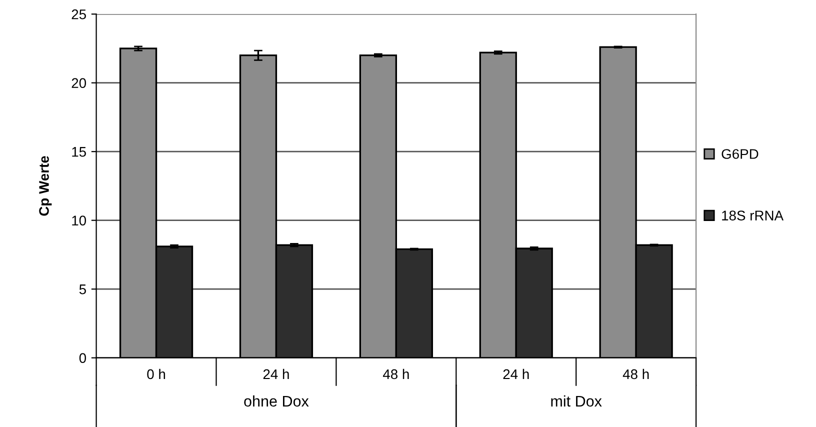  I want to click on y-tick-label: 0, so click(82, 358).